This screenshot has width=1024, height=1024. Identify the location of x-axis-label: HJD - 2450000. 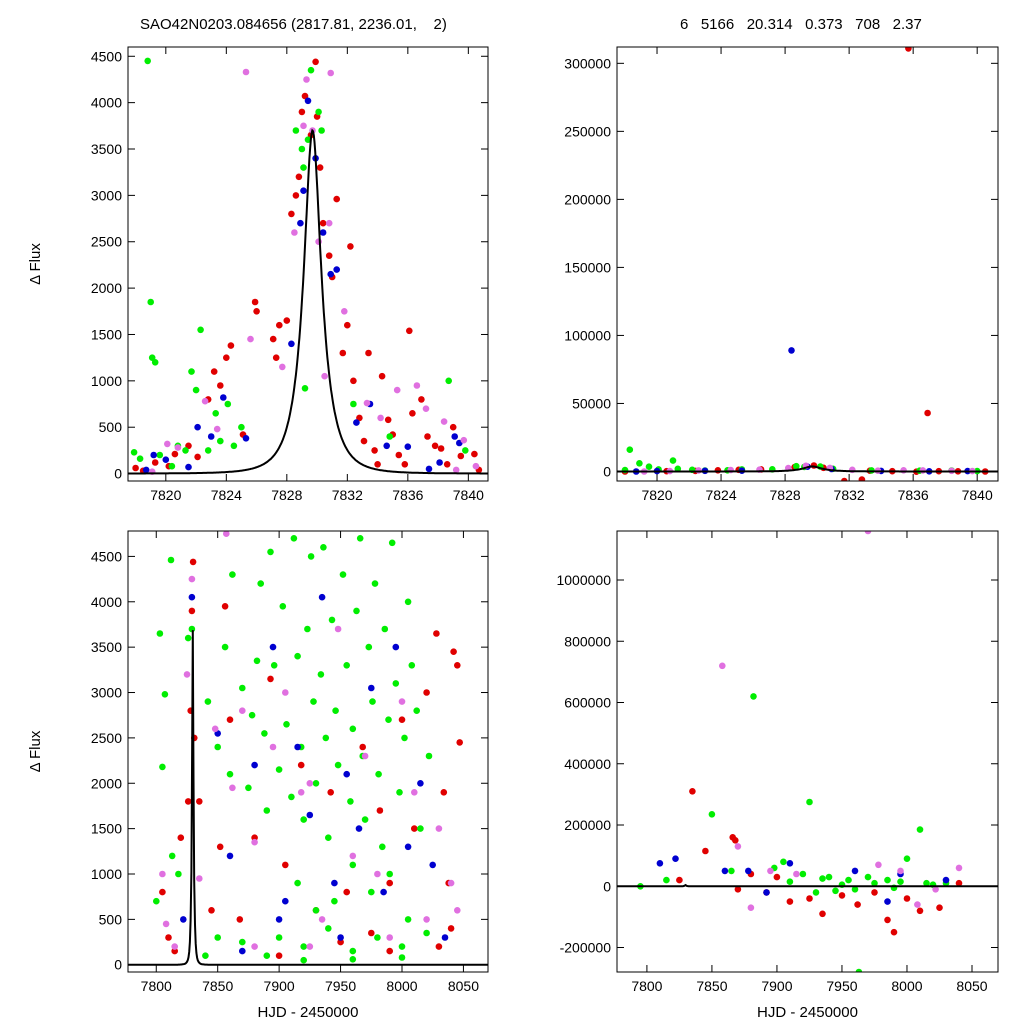
(308, 1012).